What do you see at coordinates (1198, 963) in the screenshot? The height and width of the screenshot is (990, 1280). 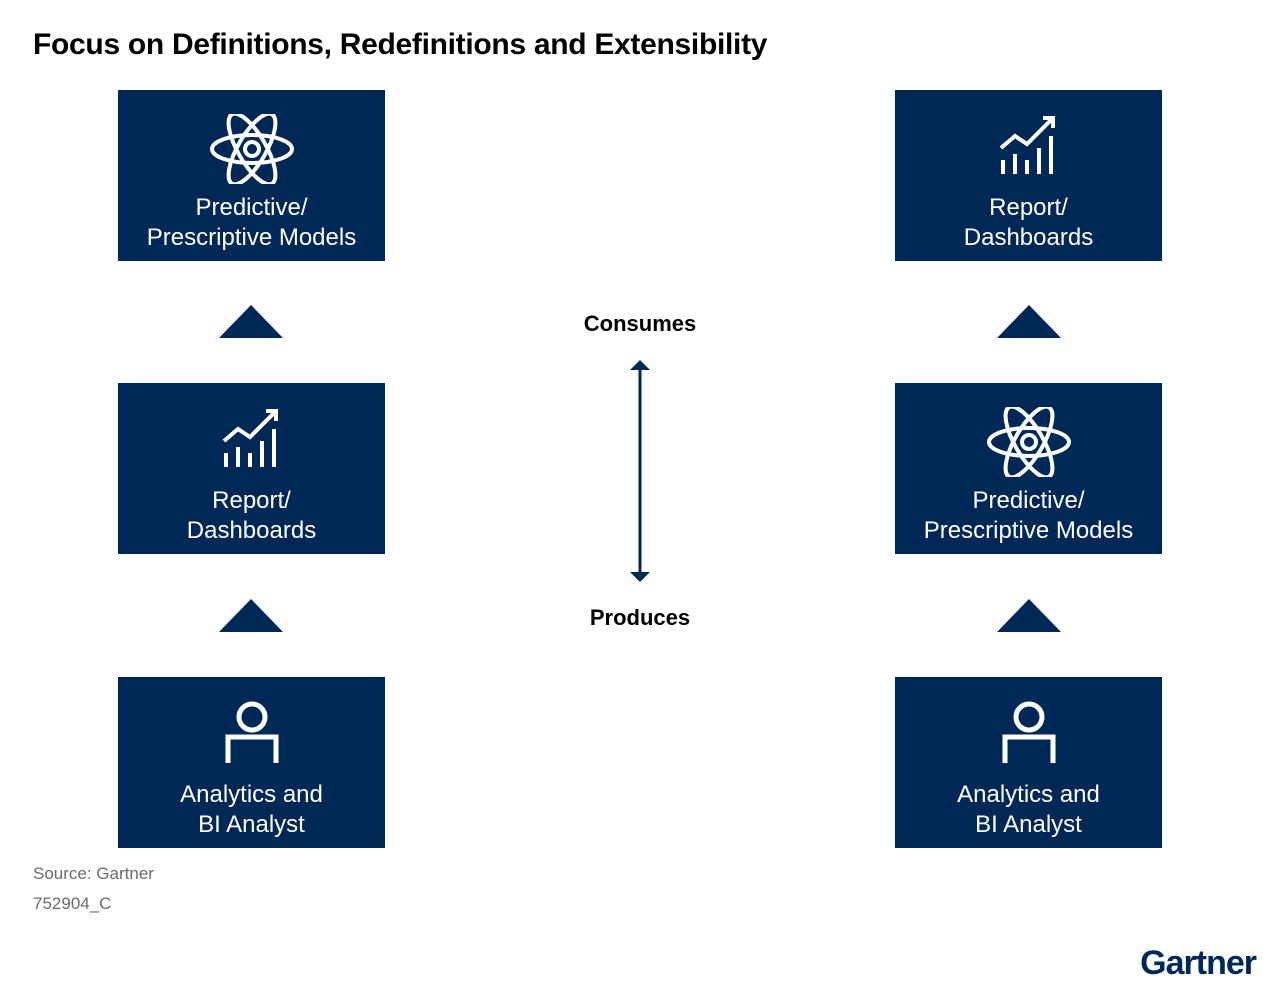 I see `gartner-logo: Gartner` at bounding box center [1198, 963].